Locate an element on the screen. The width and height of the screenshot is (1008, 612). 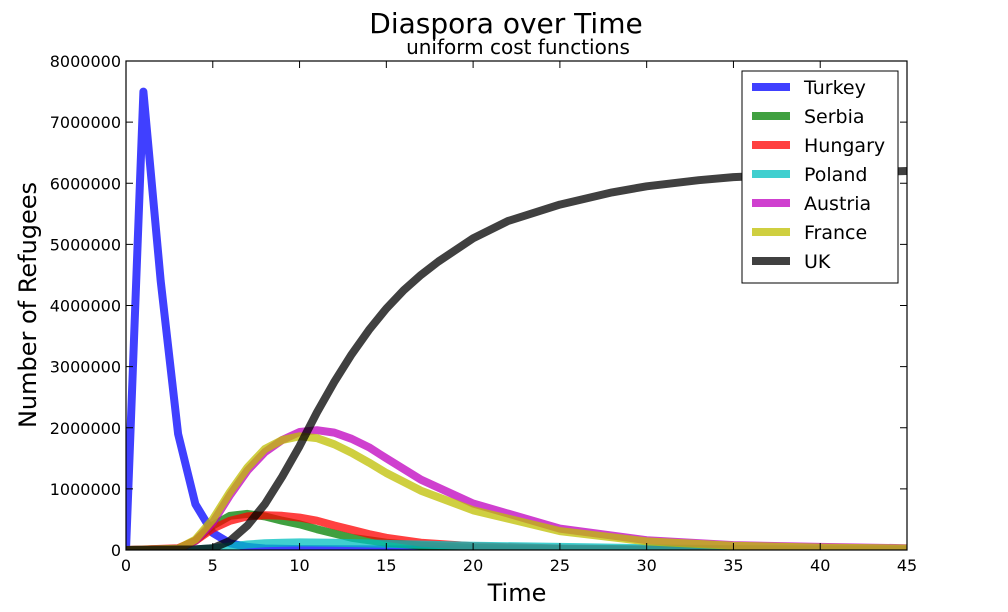
legend-label-france: France is located at coordinates (835, 233).